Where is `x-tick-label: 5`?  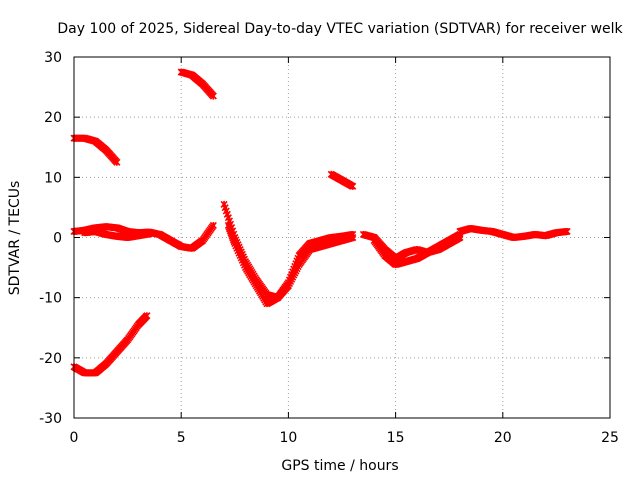
x-tick-label: 5 is located at coordinates (181, 438).